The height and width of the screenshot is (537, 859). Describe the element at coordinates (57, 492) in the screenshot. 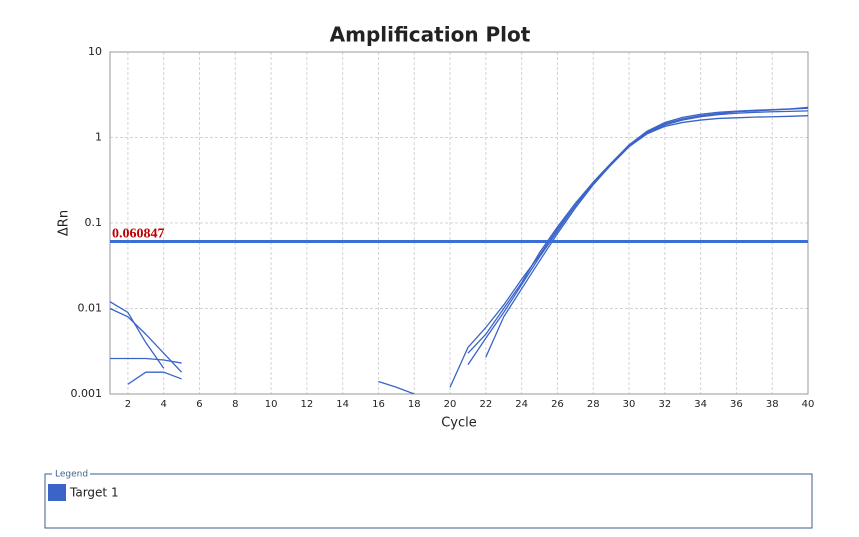

I see `legend-swatch` at that location.